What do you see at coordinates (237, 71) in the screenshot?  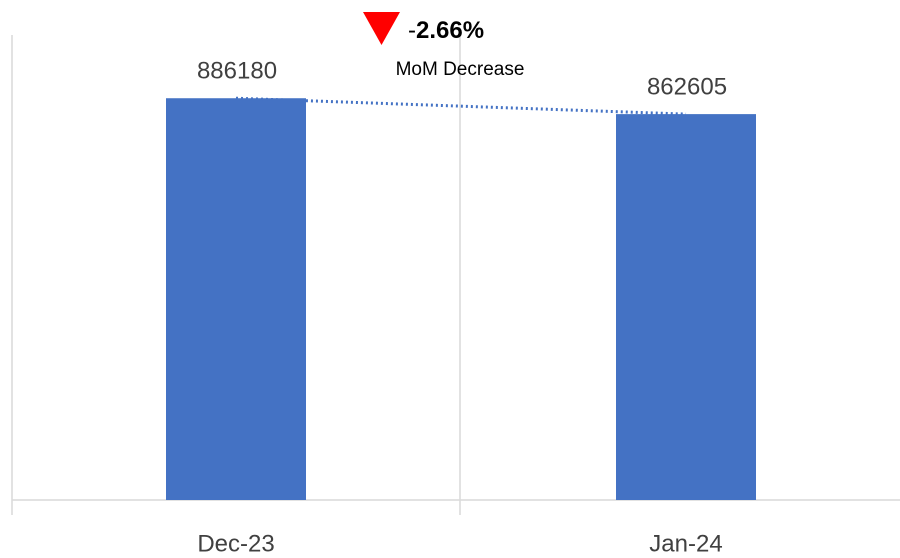 I see `value-label: 886180` at bounding box center [237, 71].